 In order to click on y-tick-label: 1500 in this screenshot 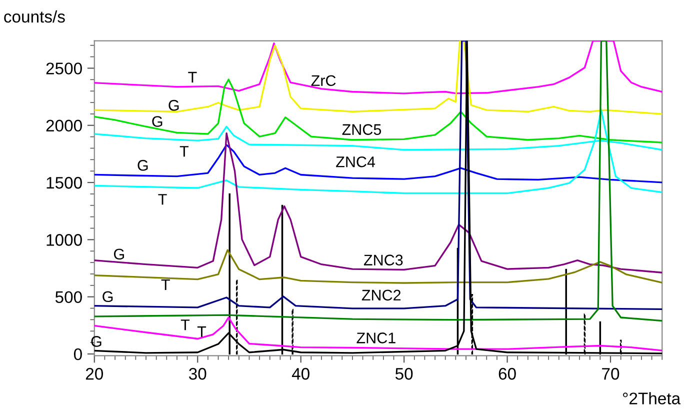, I will do `click(64, 182)`.